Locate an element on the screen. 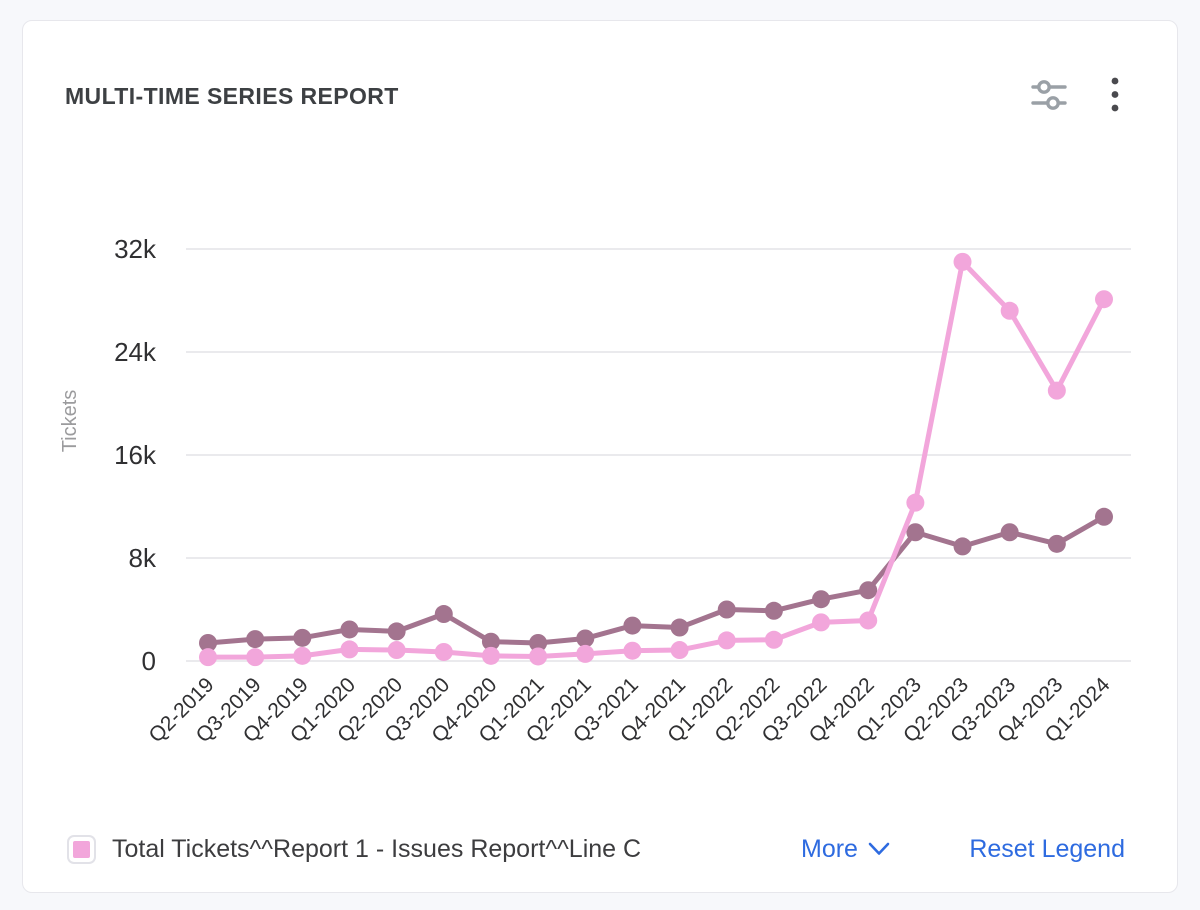 This screenshot has width=1200, height=910. more-options-button is located at coordinates (1115, 95).